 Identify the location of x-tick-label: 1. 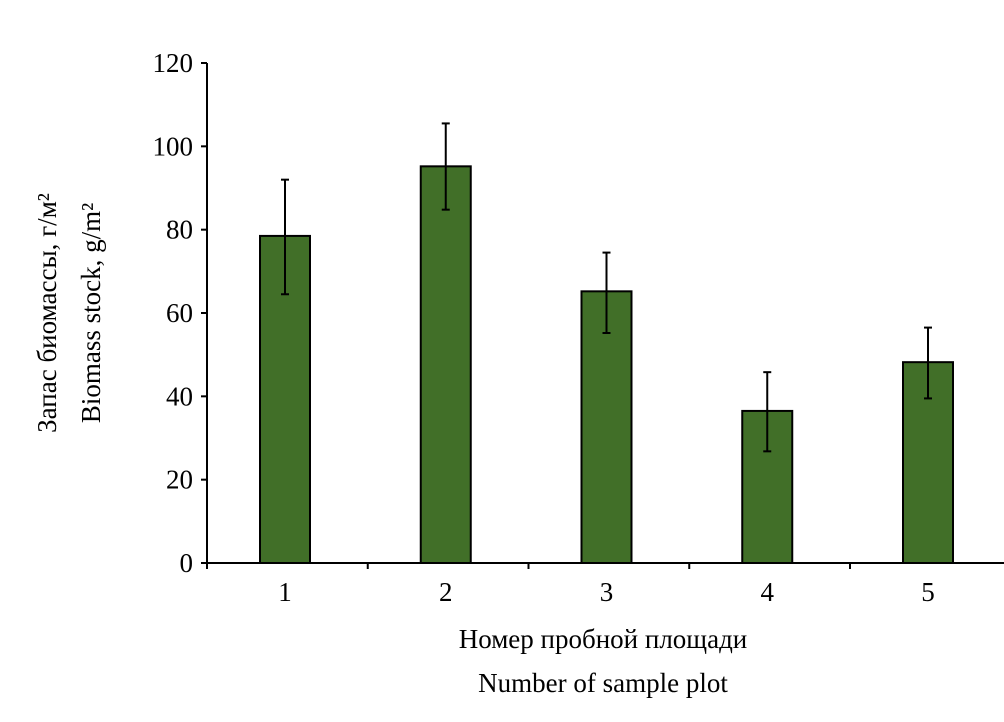
(285, 592).